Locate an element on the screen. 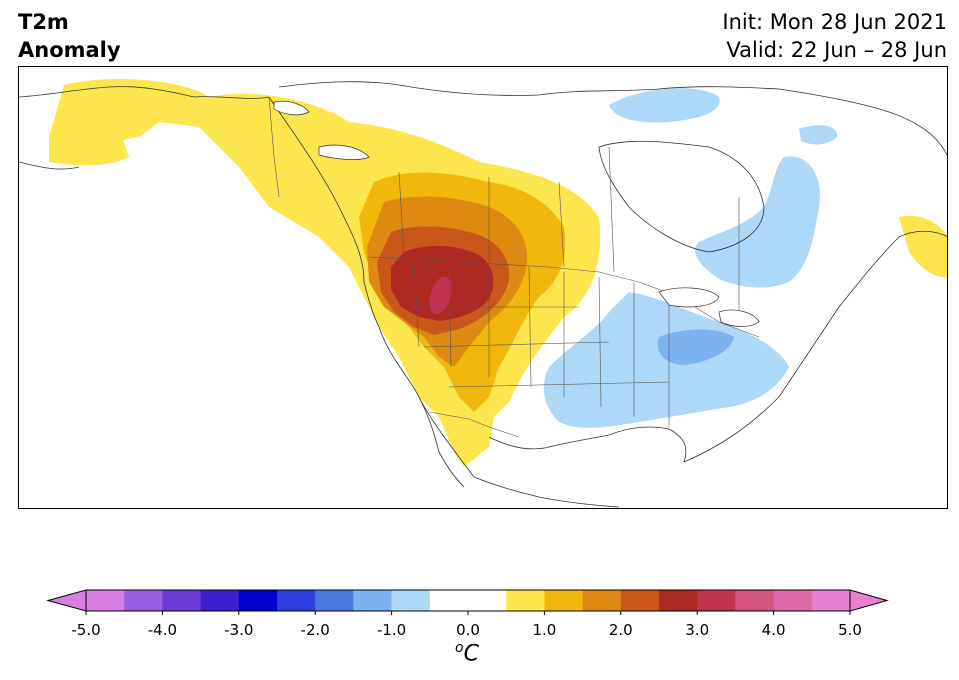 The image size is (959, 680). coast-hudson-bay is located at coordinates (681, 196).